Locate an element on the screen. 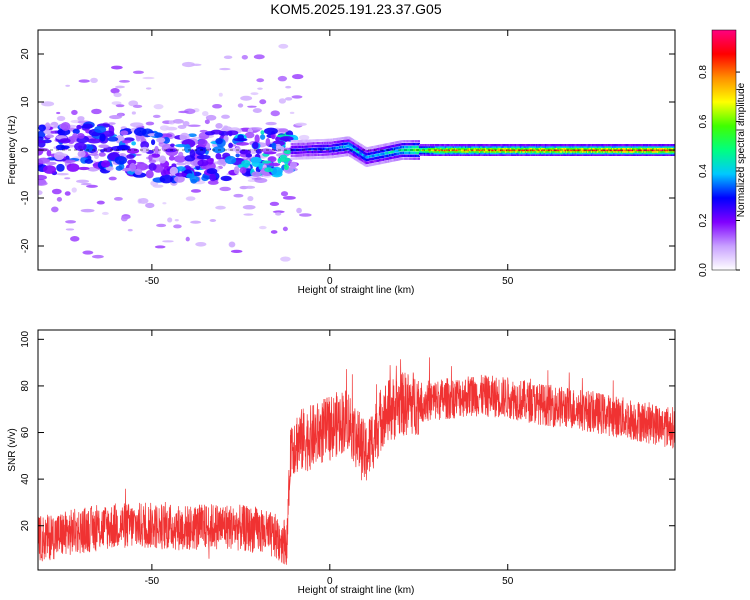 The image size is (750, 600). x-tick-label: 50 is located at coordinates (508, 581).